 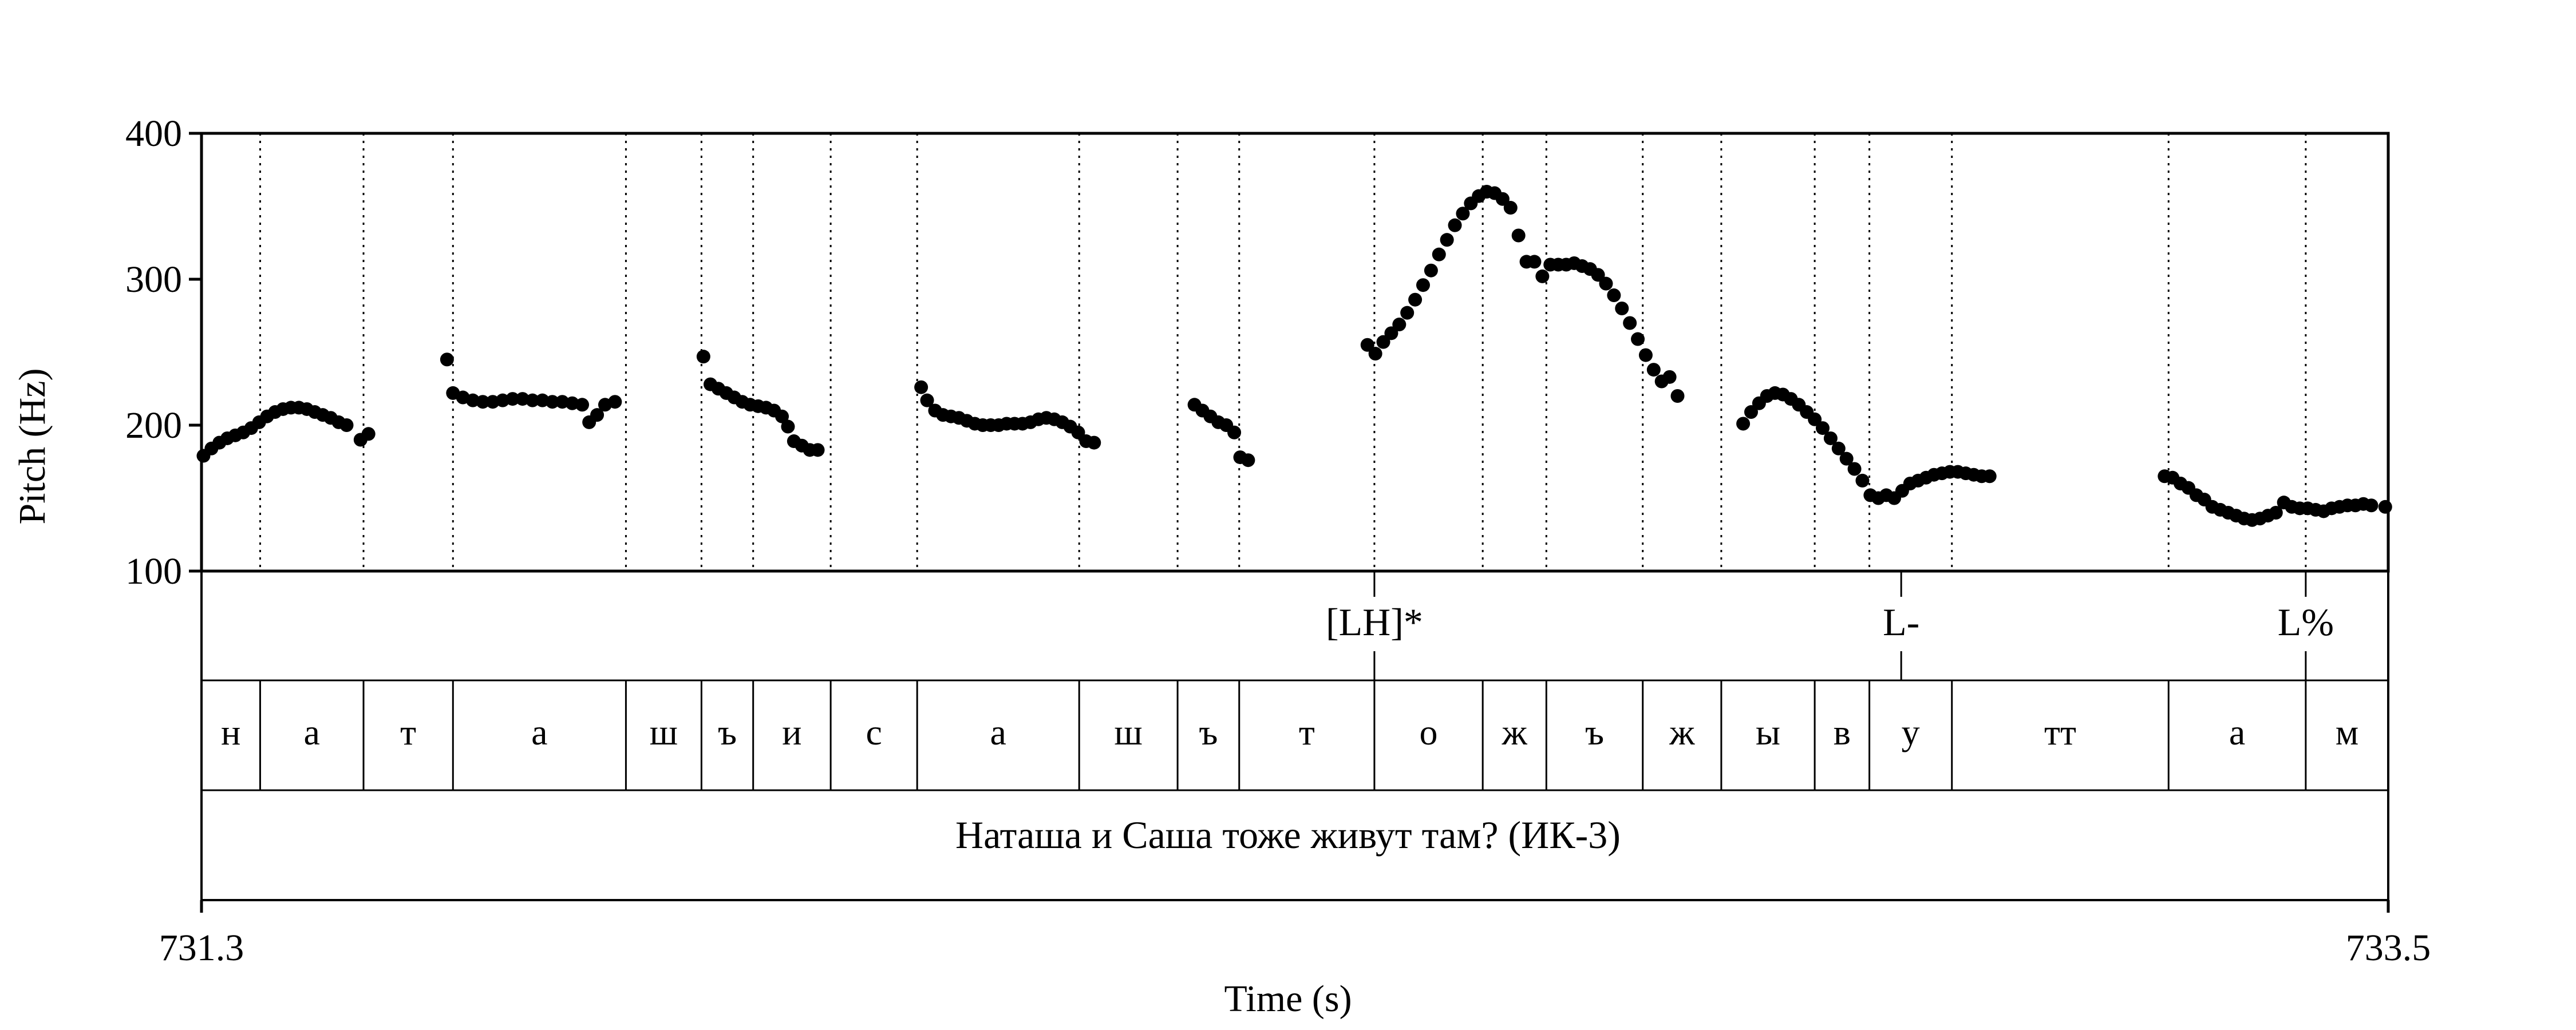 I want to click on tone-label: L%, so click(x=2306, y=622).